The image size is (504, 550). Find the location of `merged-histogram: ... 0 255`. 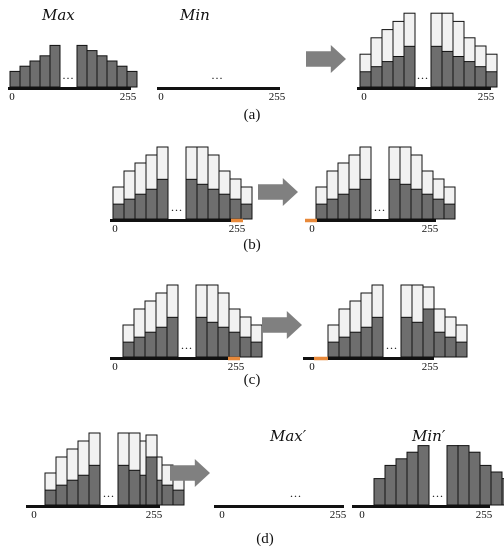

merged-histogram: ... 0 255 is located at coordinates (105, 476).